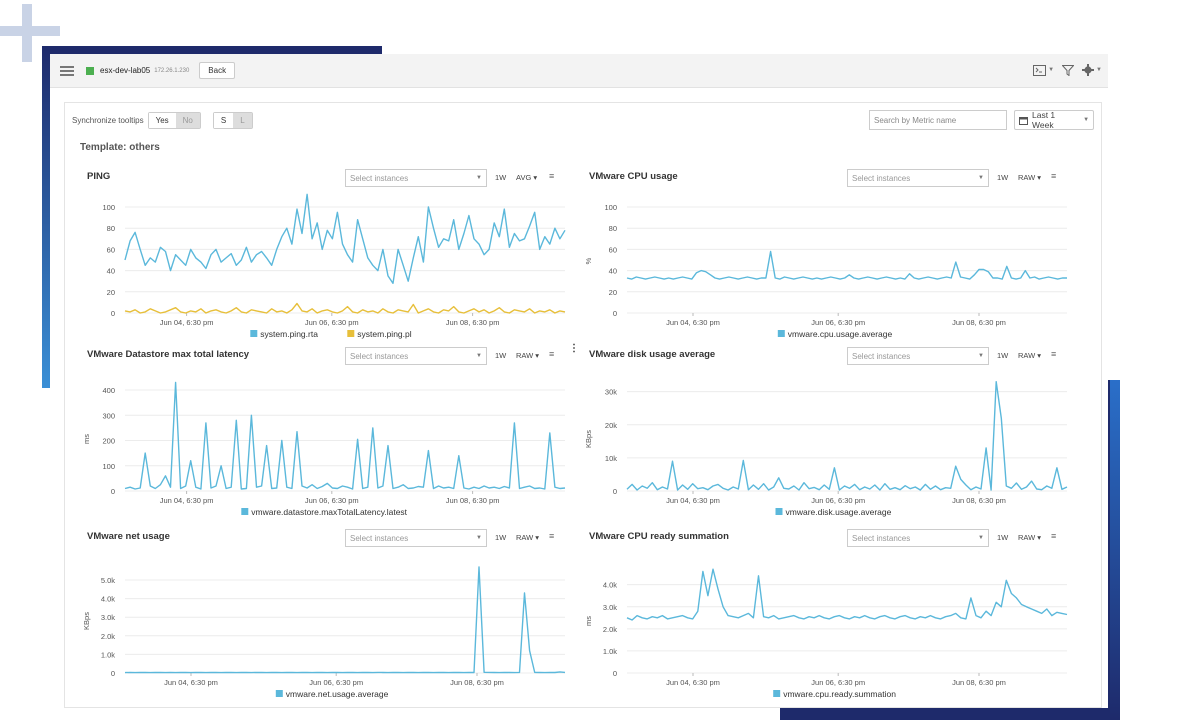 The image size is (1200, 724). I want to click on gear-icon: ▼, so click(1092, 70).